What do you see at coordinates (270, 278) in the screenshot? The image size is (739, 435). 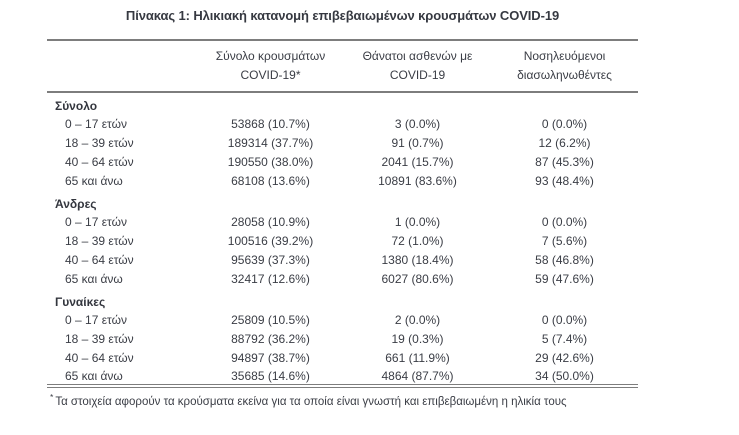 I see `cases-value: 32417 (12.6%)` at bounding box center [270, 278].